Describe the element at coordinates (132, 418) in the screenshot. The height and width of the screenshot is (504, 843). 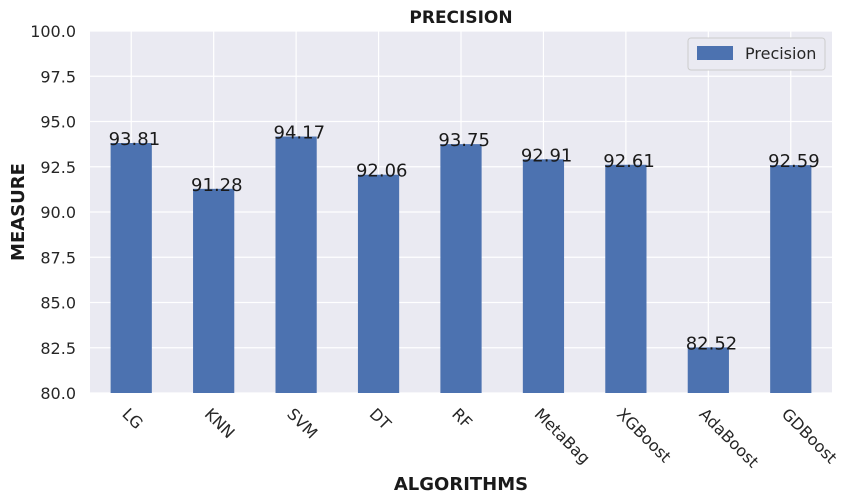
I see `x-tick-label: LG` at that location.